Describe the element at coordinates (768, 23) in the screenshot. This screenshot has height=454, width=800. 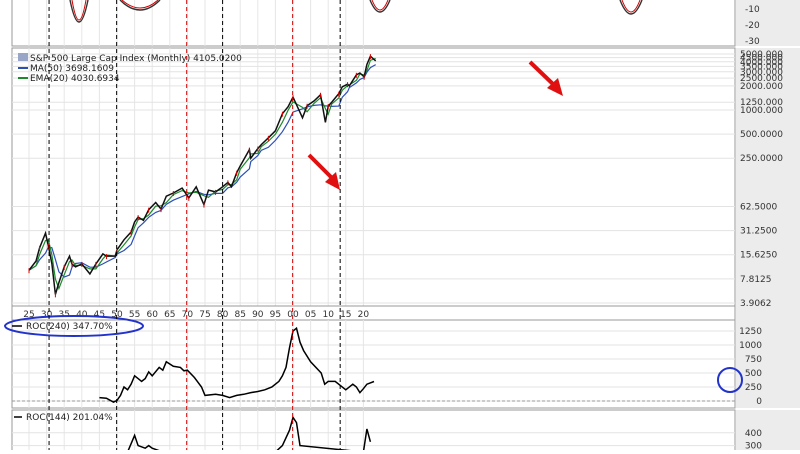
I see `top-panel-axis` at that location.